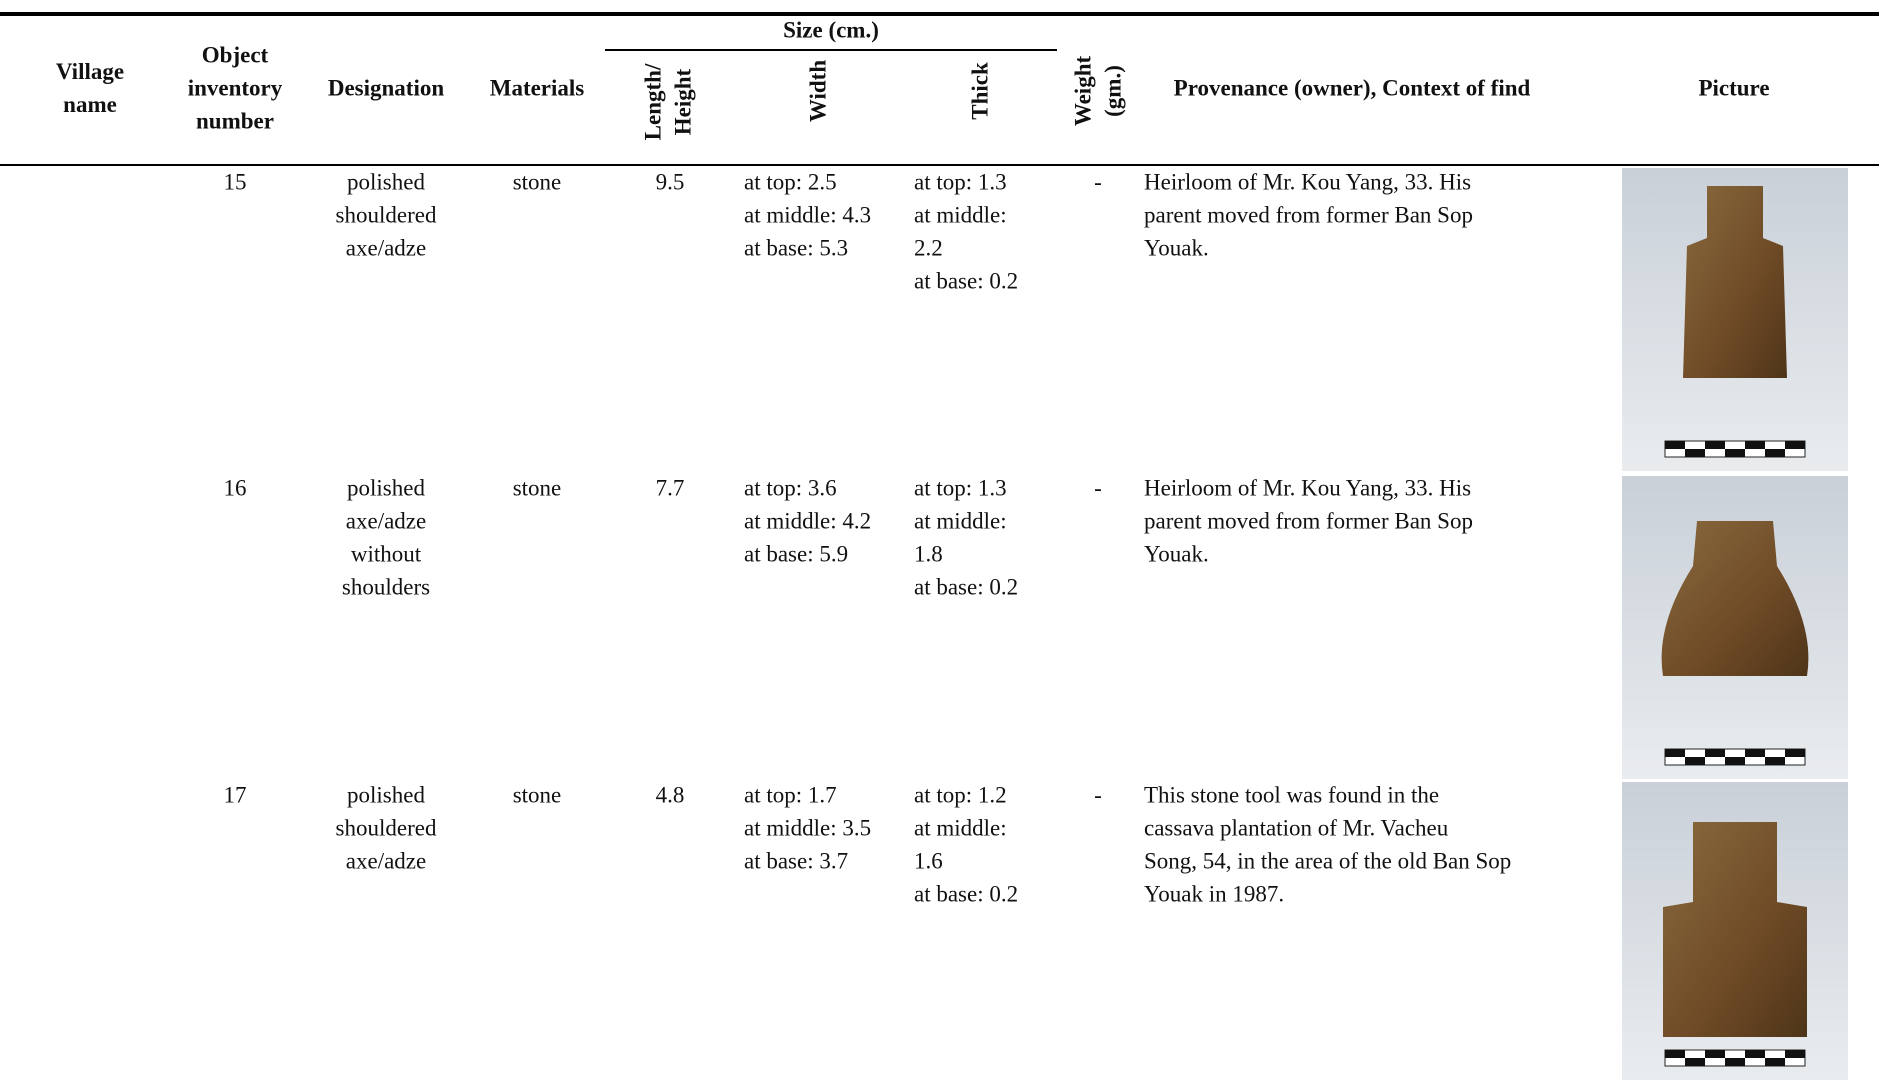 The image size is (1879, 1081). Describe the element at coordinates (1082, 91) in the screenshot. I see `column-header: Weight` at that location.